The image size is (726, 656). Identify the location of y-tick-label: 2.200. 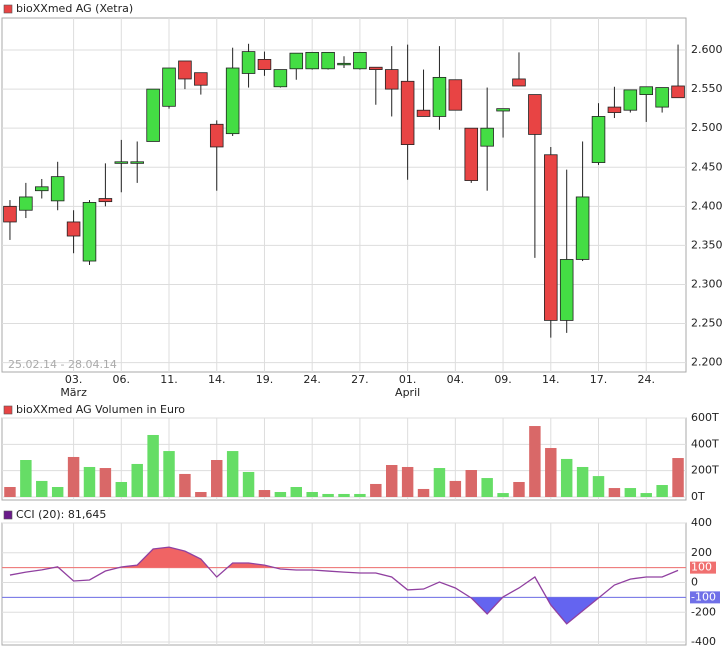
(707, 362).